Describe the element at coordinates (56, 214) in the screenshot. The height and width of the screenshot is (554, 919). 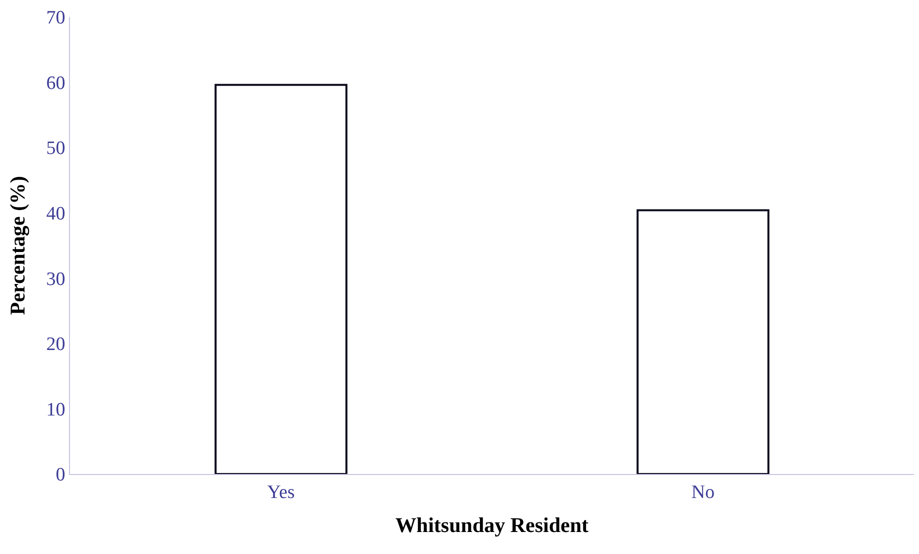
I see `y-tick-label: 40` at that location.